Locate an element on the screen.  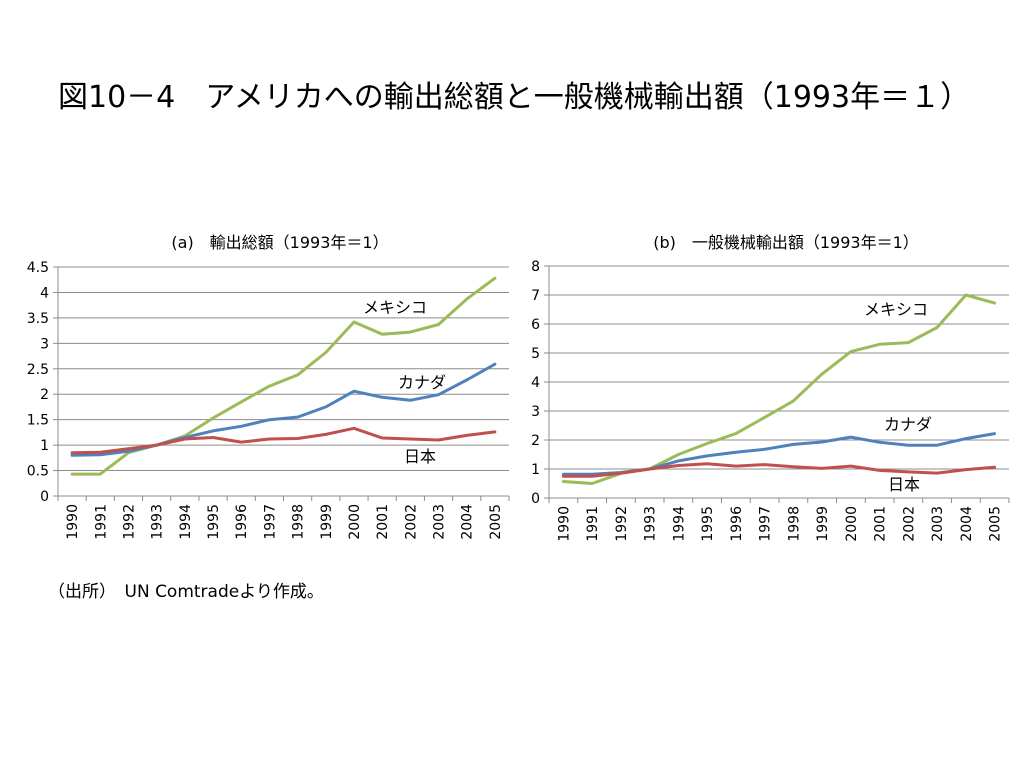
y-tick-label: 1.5 is located at coordinates (38, 421).